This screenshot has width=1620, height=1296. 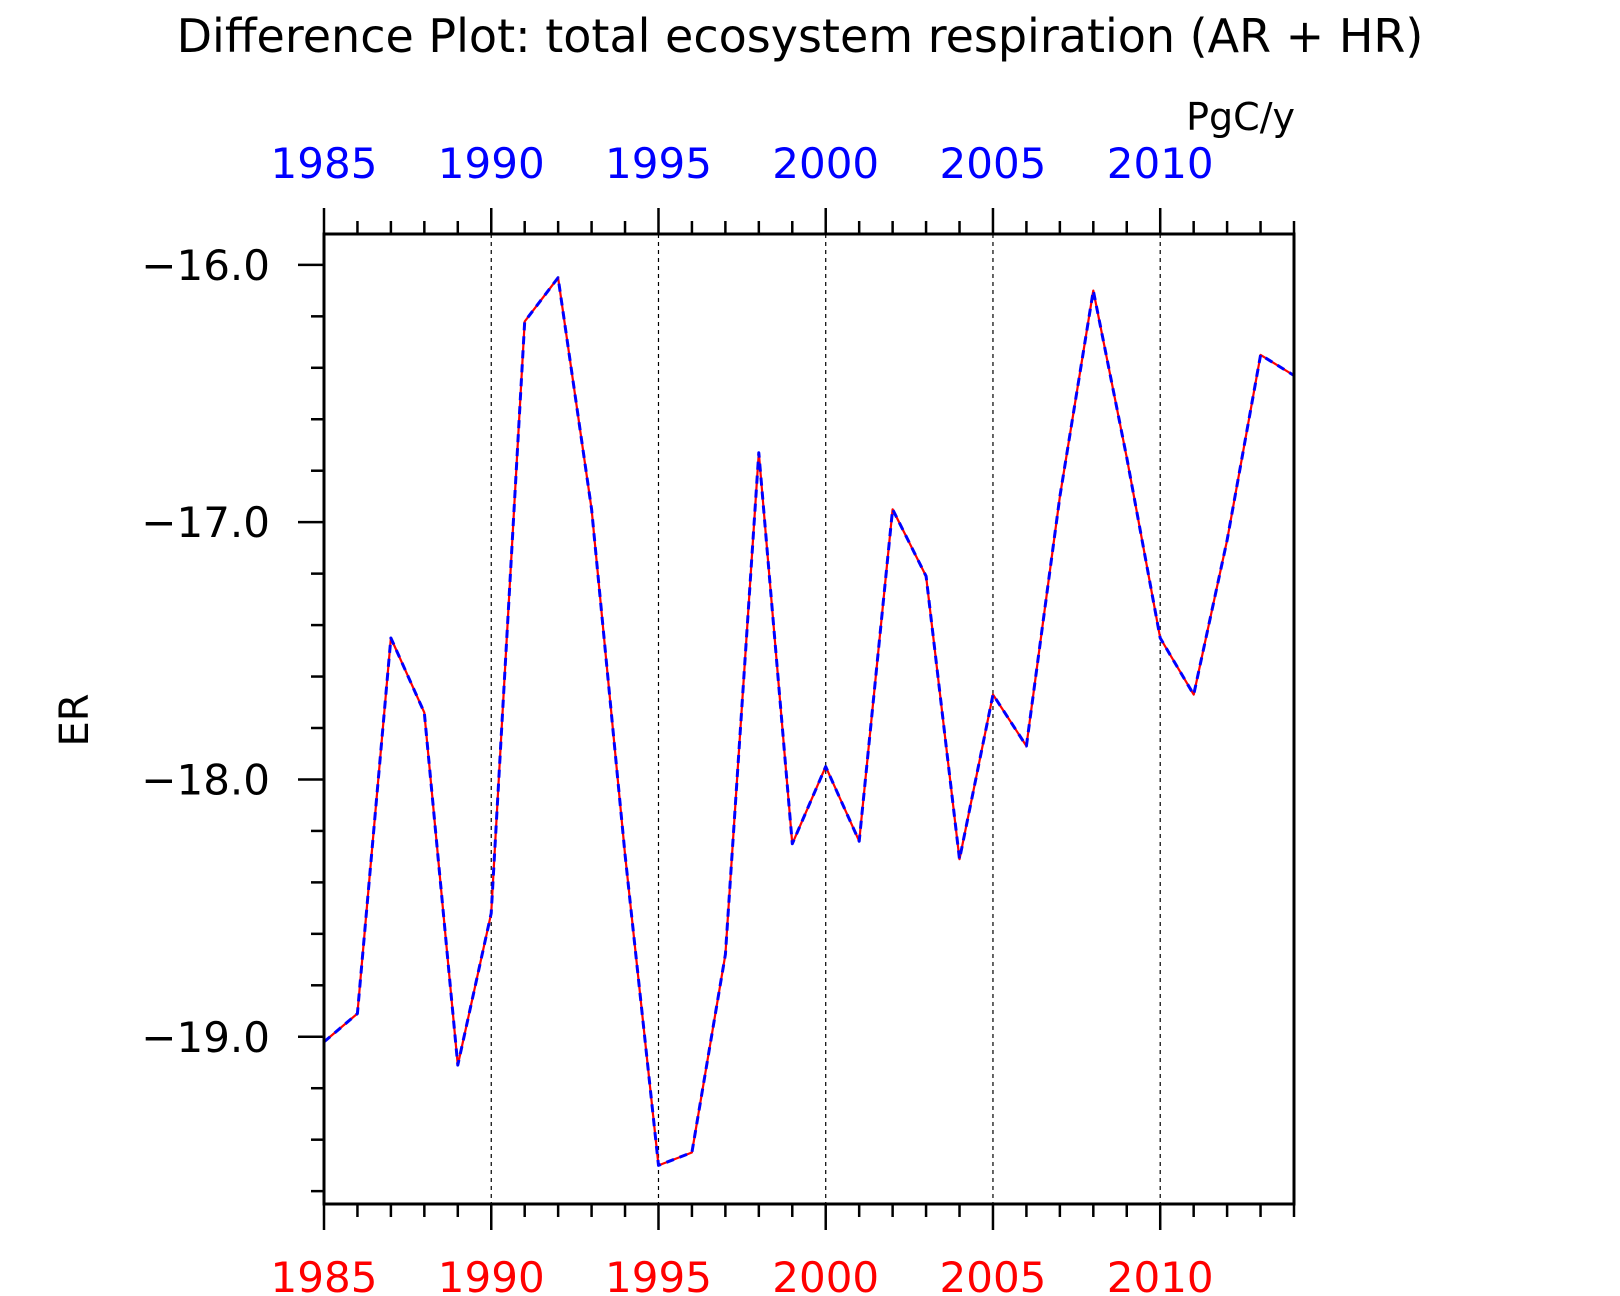 What do you see at coordinates (1240, 117) in the screenshot?
I see `units-label: PgC/y` at bounding box center [1240, 117].